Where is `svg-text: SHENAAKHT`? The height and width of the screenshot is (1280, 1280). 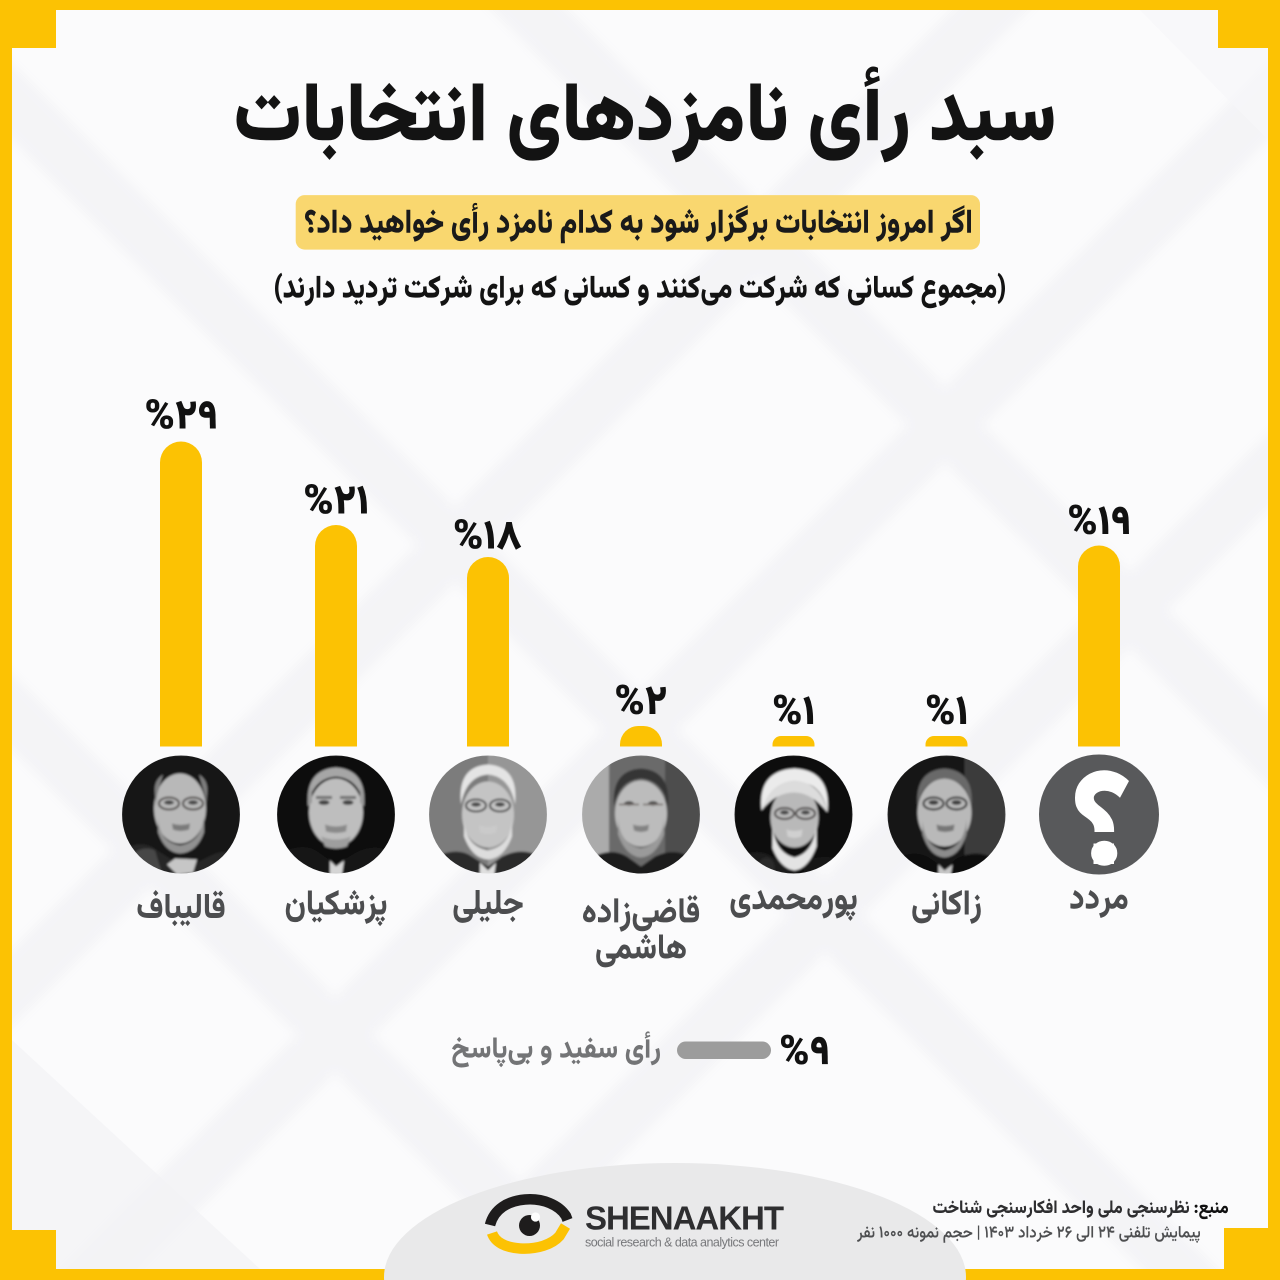
svg-text: SHENAAKHT is located at coordinates (684, 1218).